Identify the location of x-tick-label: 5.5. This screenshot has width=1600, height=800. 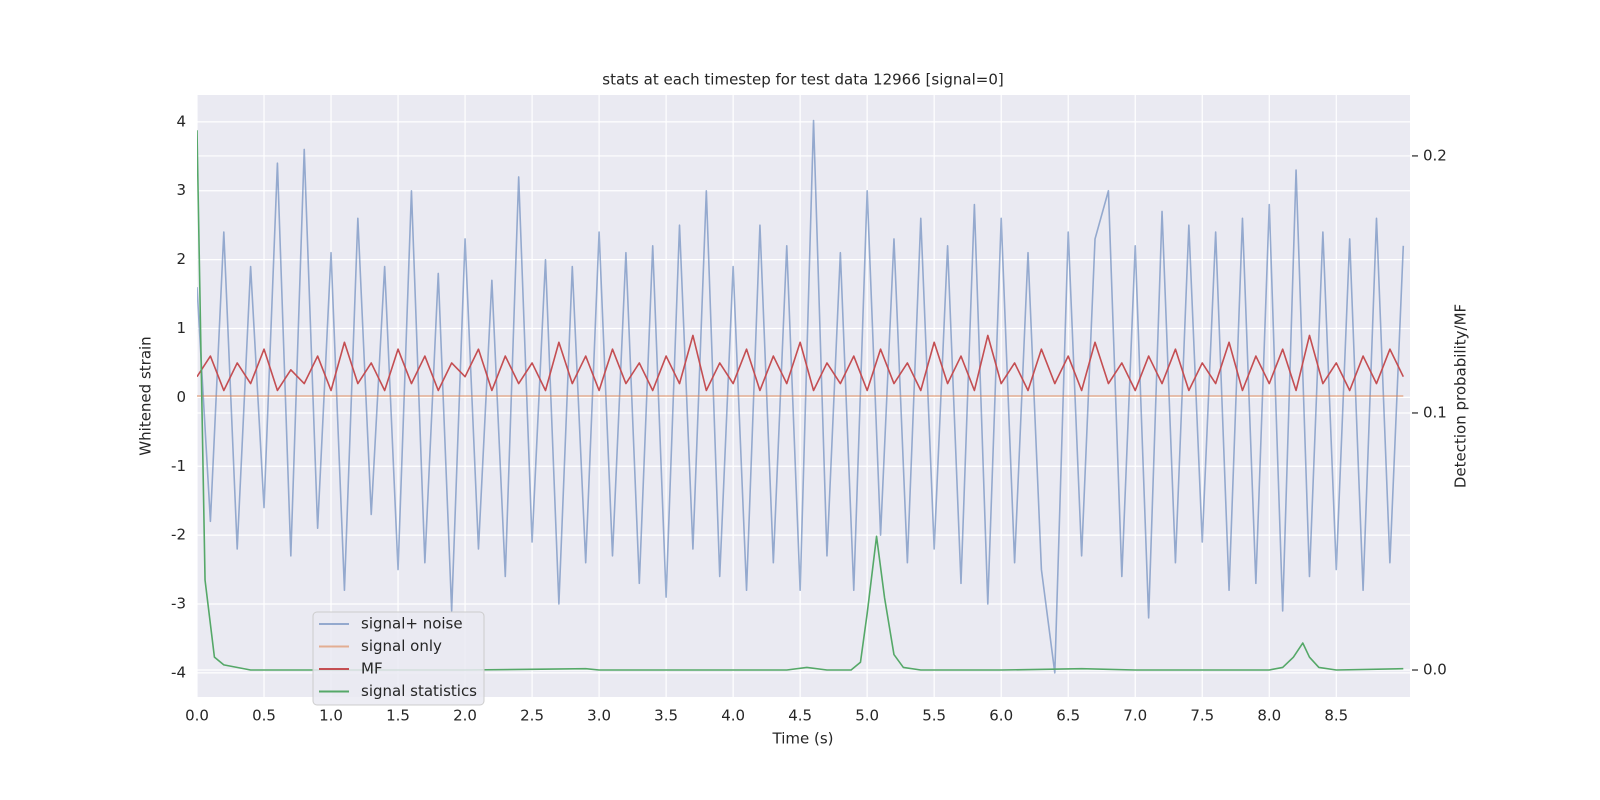
(934, 716).